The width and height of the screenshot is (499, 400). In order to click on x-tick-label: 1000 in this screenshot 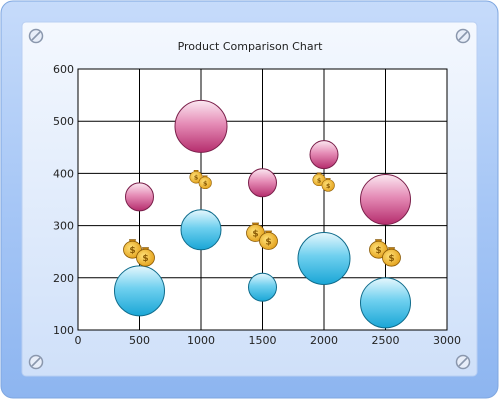, I will do `click(201, 340)`.